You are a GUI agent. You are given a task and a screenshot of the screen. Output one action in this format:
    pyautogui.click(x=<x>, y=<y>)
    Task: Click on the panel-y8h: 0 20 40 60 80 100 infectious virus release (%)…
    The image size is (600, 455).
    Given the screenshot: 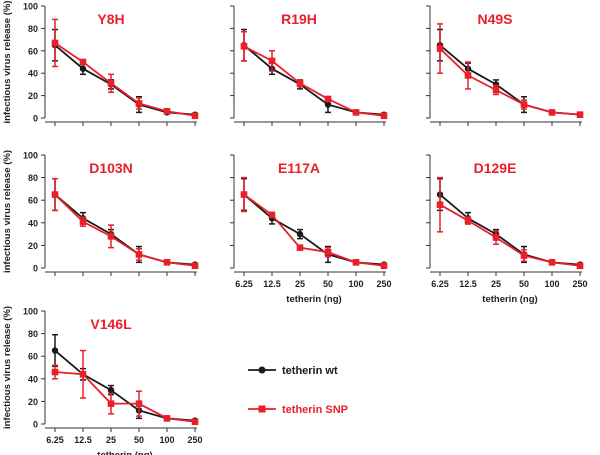 What is the action you would take?
    pyautogui.click(x=100, y=63)
    